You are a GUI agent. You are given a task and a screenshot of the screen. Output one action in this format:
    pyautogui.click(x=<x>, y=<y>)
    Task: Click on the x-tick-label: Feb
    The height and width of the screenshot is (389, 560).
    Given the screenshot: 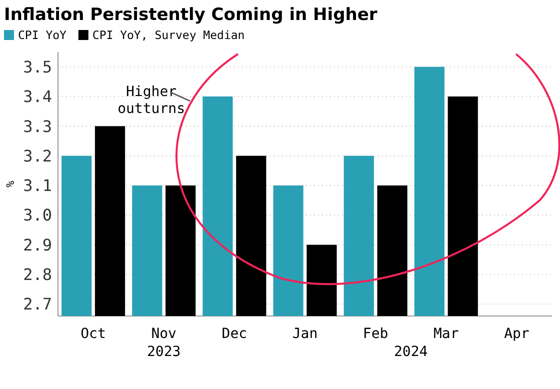 What is the action you would take?
    pyautogui.click(x=375, y=334)
    